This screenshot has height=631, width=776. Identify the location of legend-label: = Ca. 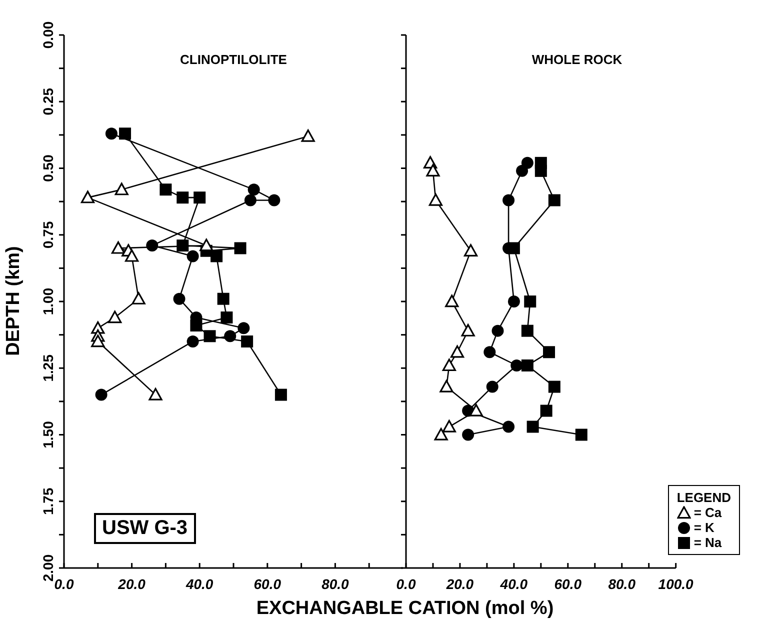
(708, 512).